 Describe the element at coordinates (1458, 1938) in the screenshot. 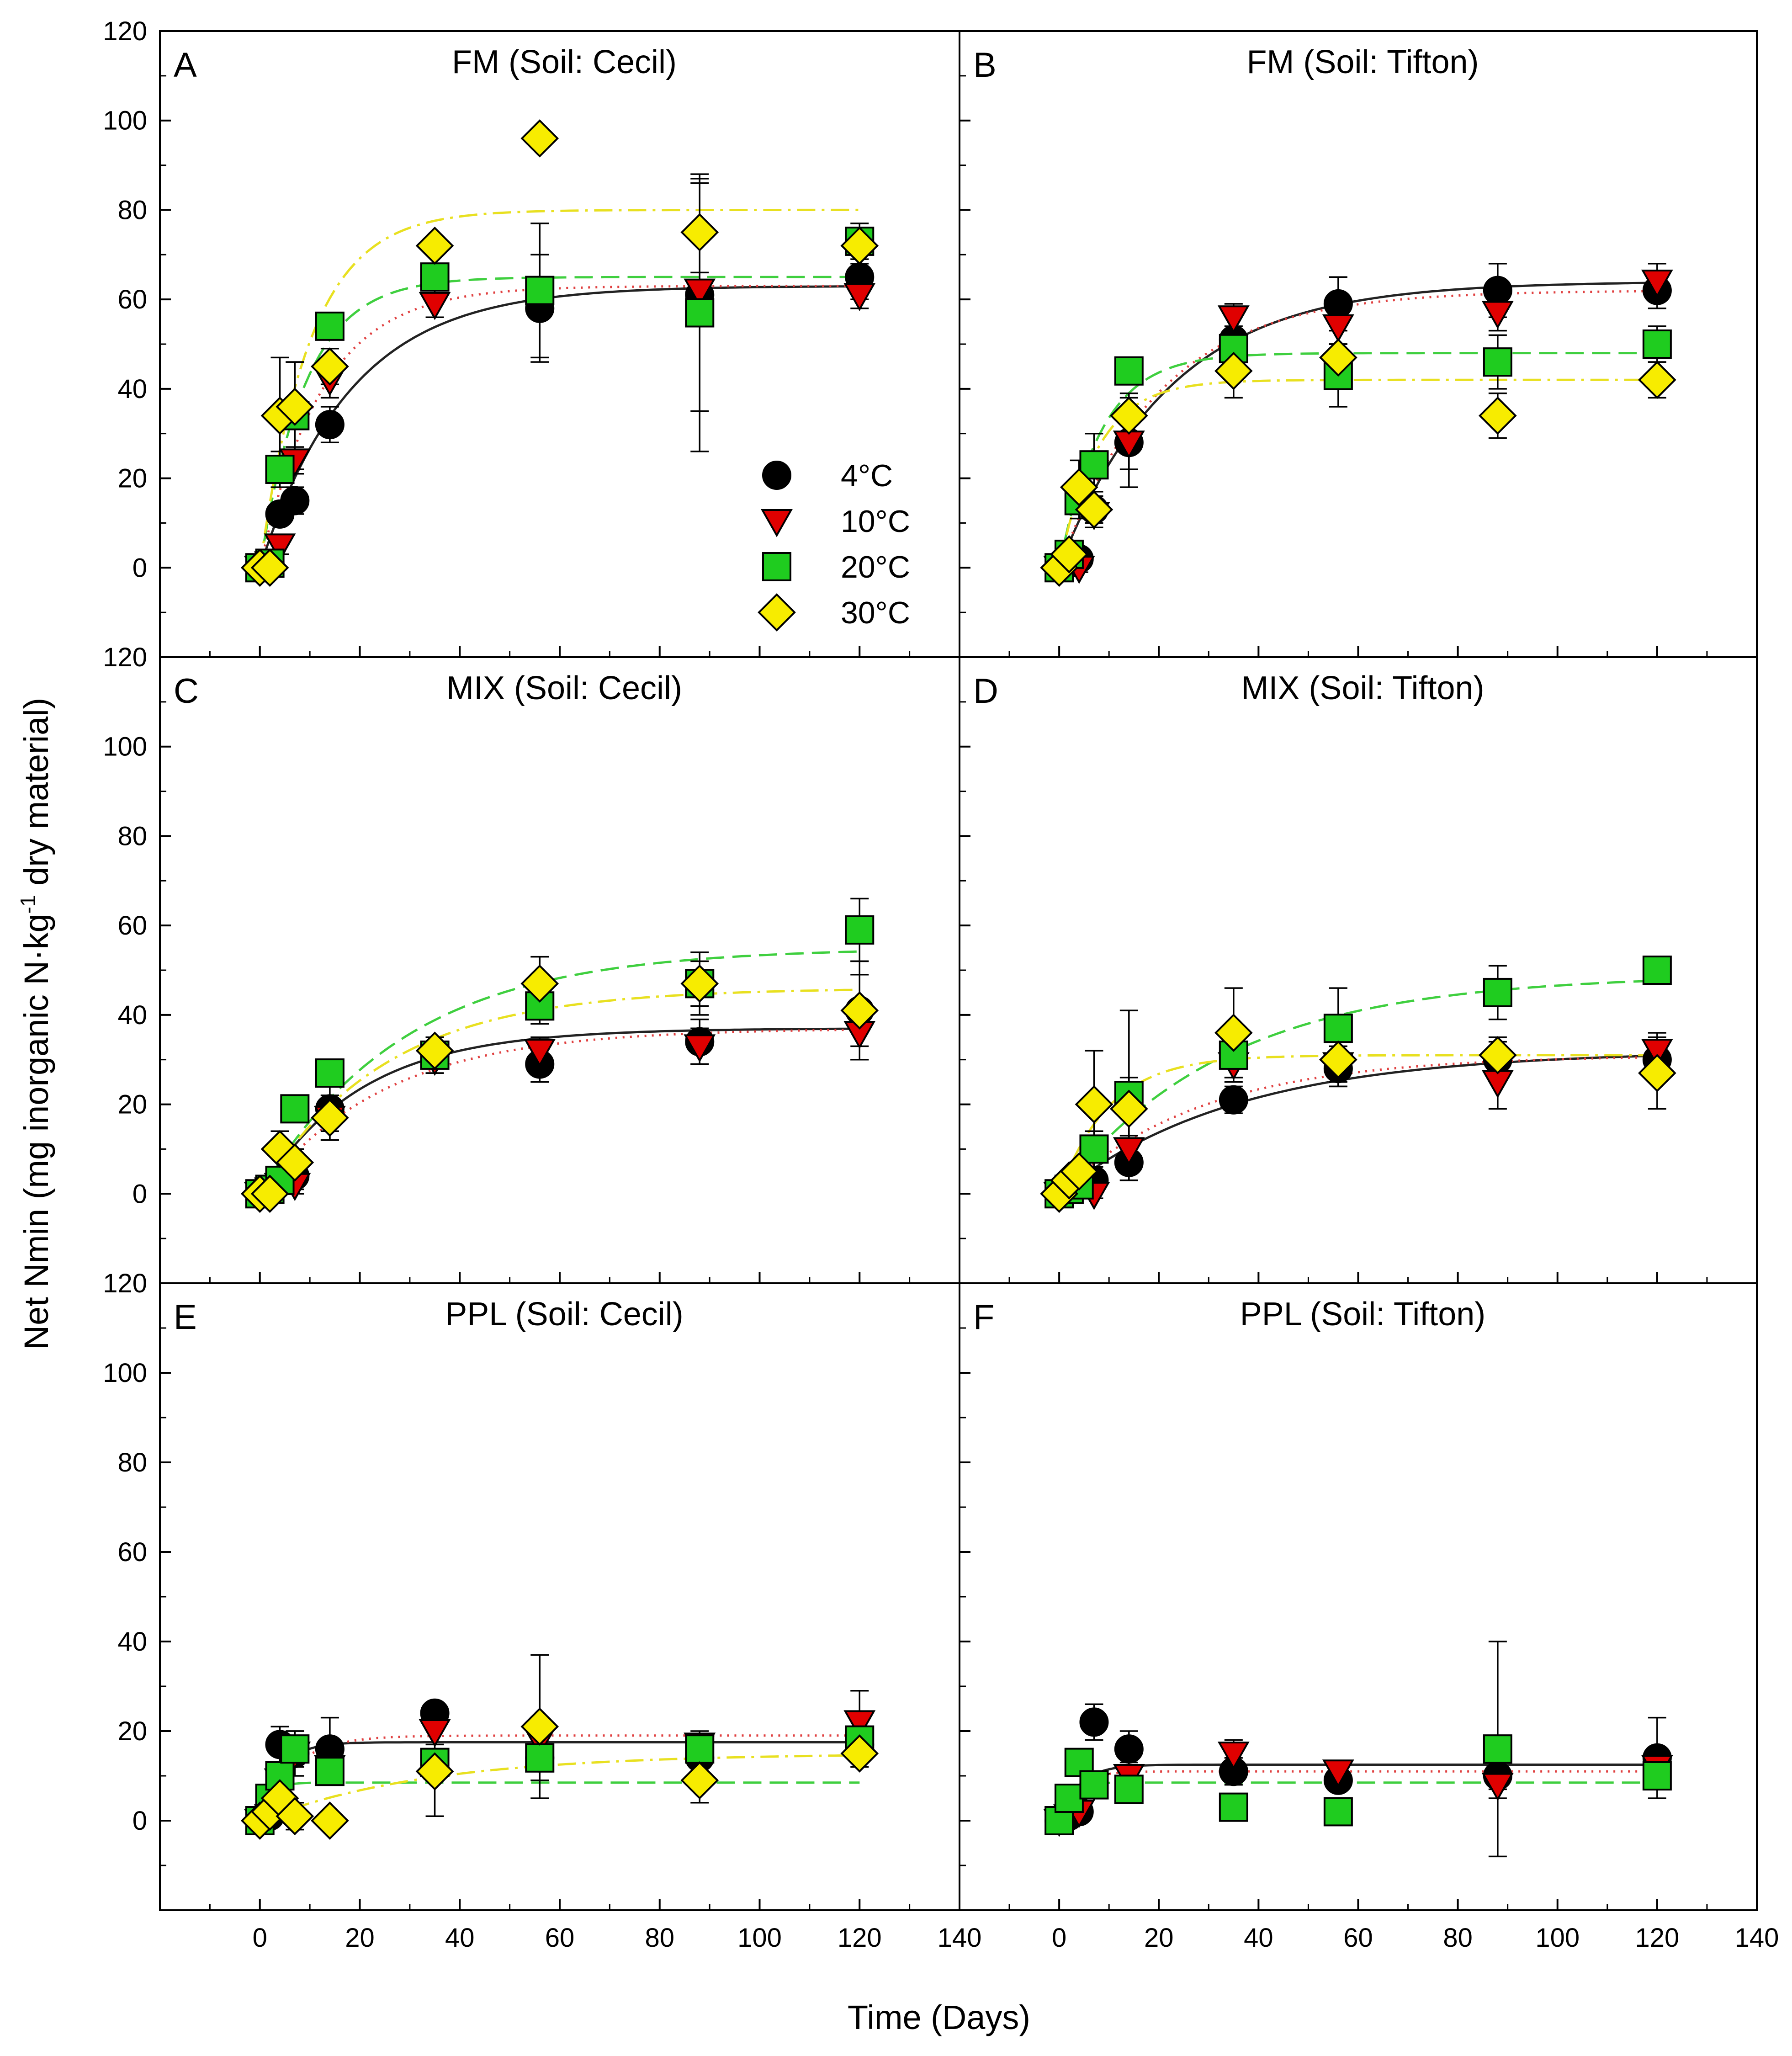

I see `x-tick-label: 80` at that location.